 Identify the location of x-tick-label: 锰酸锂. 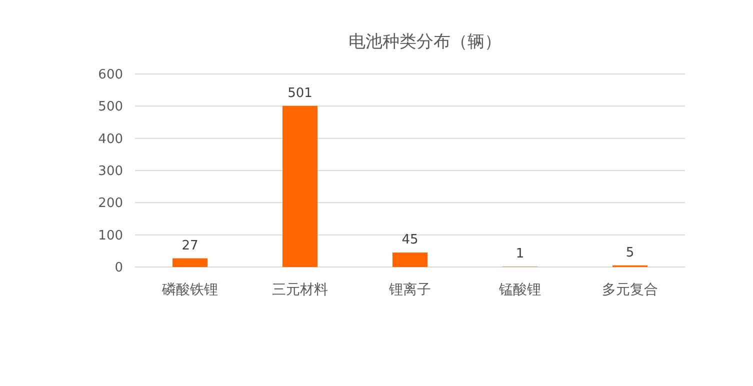
(519, 290).